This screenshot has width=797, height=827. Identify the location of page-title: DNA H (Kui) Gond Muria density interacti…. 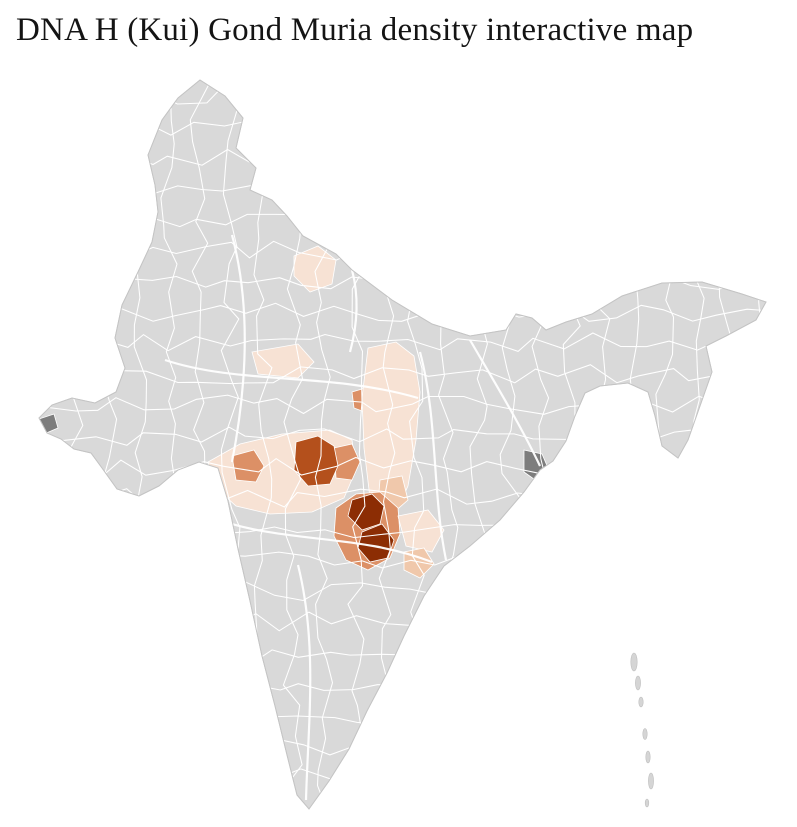
(355, 30).